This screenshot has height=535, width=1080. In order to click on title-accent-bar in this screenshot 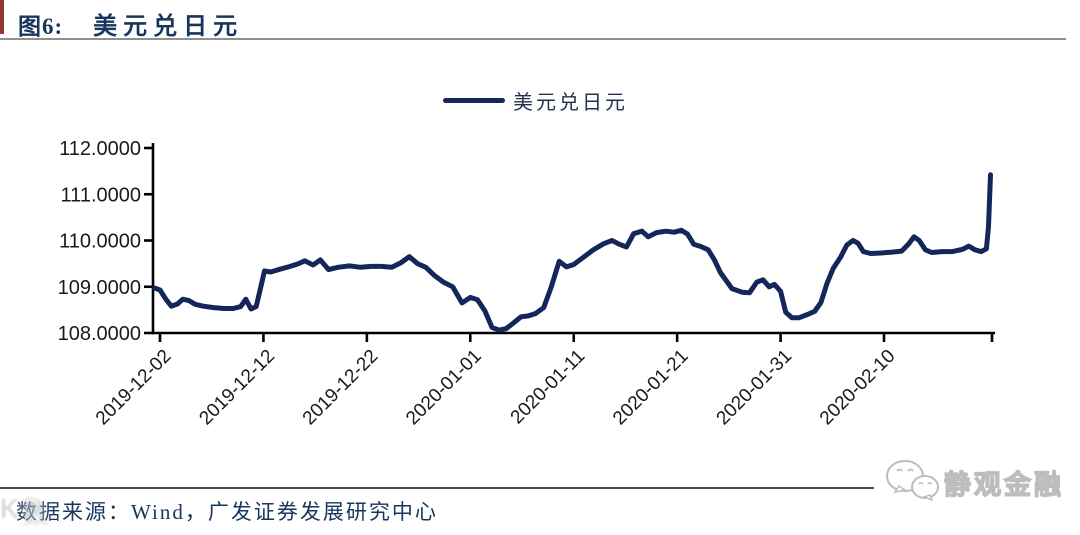, I will do `click(2, 17)`.